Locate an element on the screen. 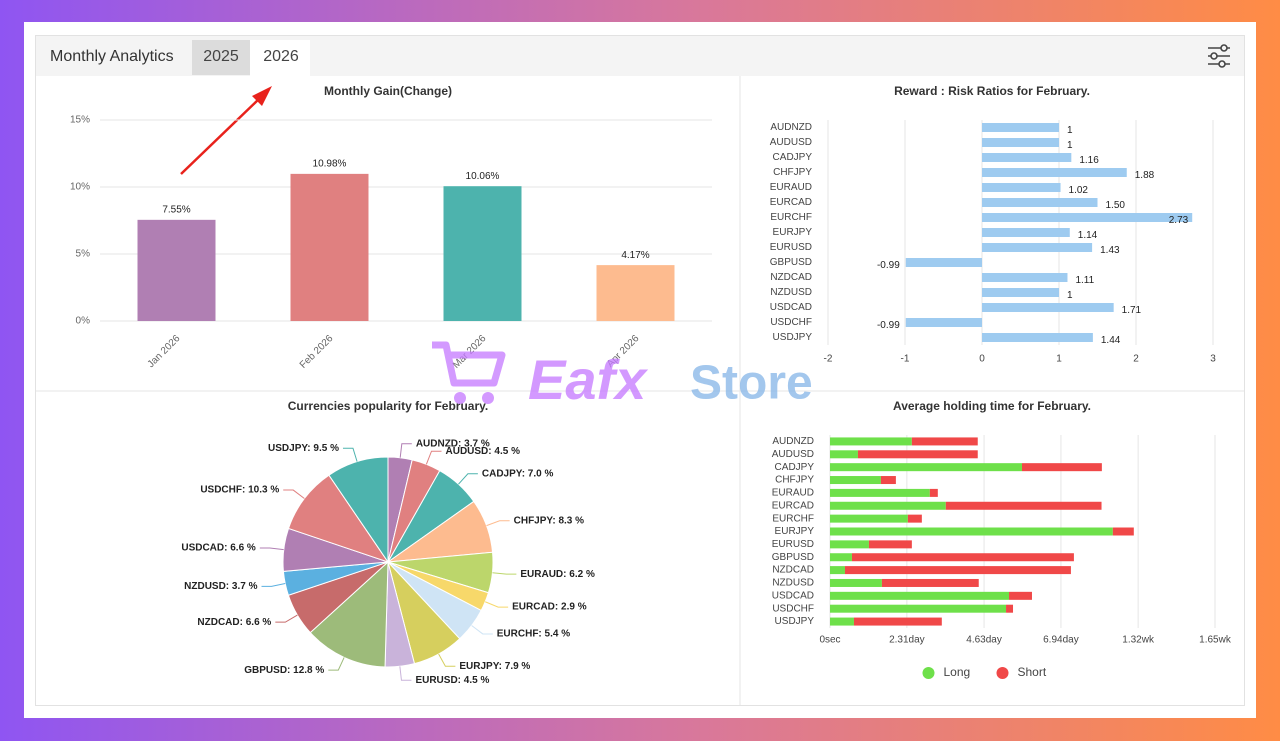 Image resolution: width=1280 pixels, height=741 pixels. value-label: 1.14 is located at coordinates (1088, 235).